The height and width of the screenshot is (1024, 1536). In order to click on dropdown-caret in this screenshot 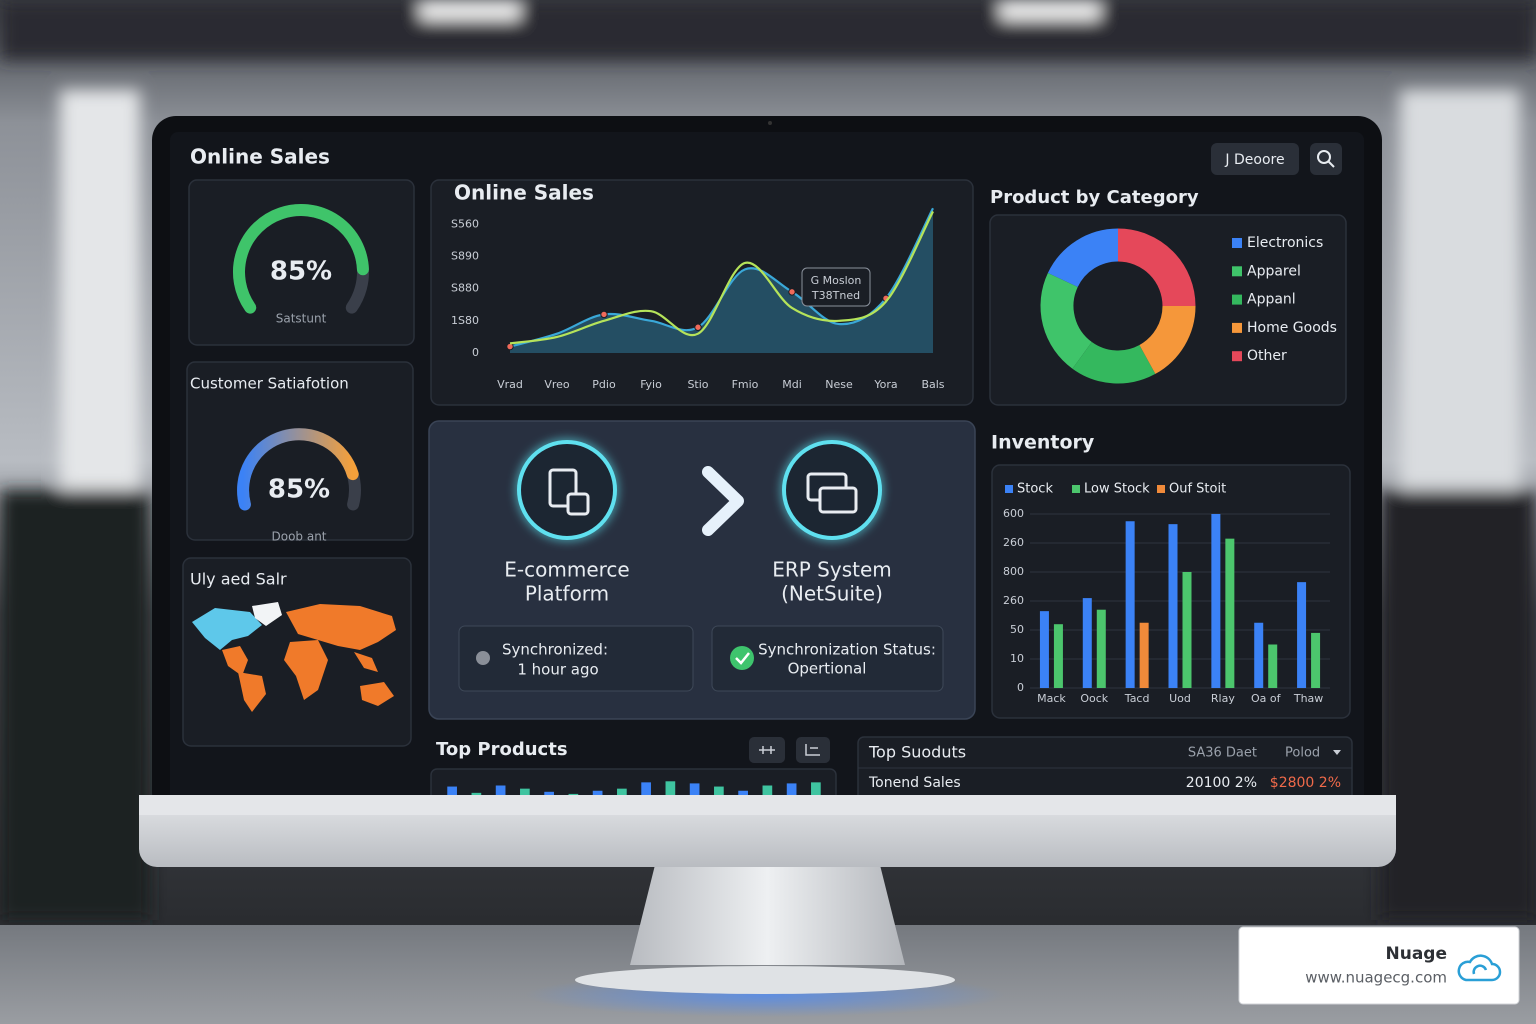, I will do `click(1337, 752)`.